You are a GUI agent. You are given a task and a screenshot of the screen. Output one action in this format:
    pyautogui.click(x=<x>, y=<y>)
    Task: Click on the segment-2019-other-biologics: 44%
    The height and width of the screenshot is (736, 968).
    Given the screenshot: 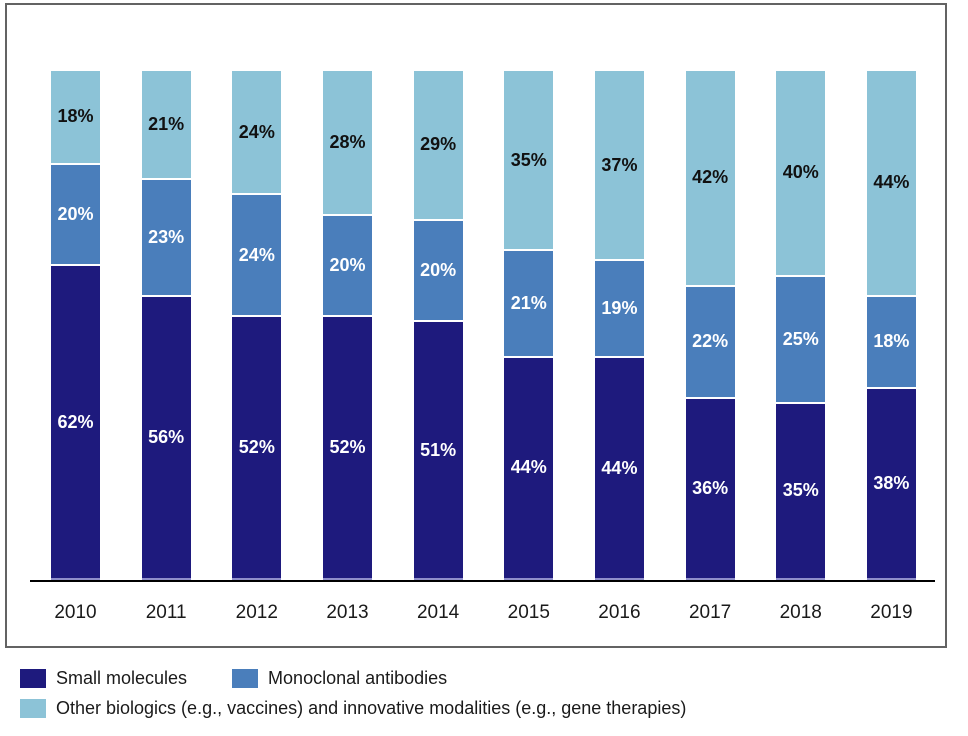 What is the action you would take?
    pyautogui.click(x=891, y=183)
    